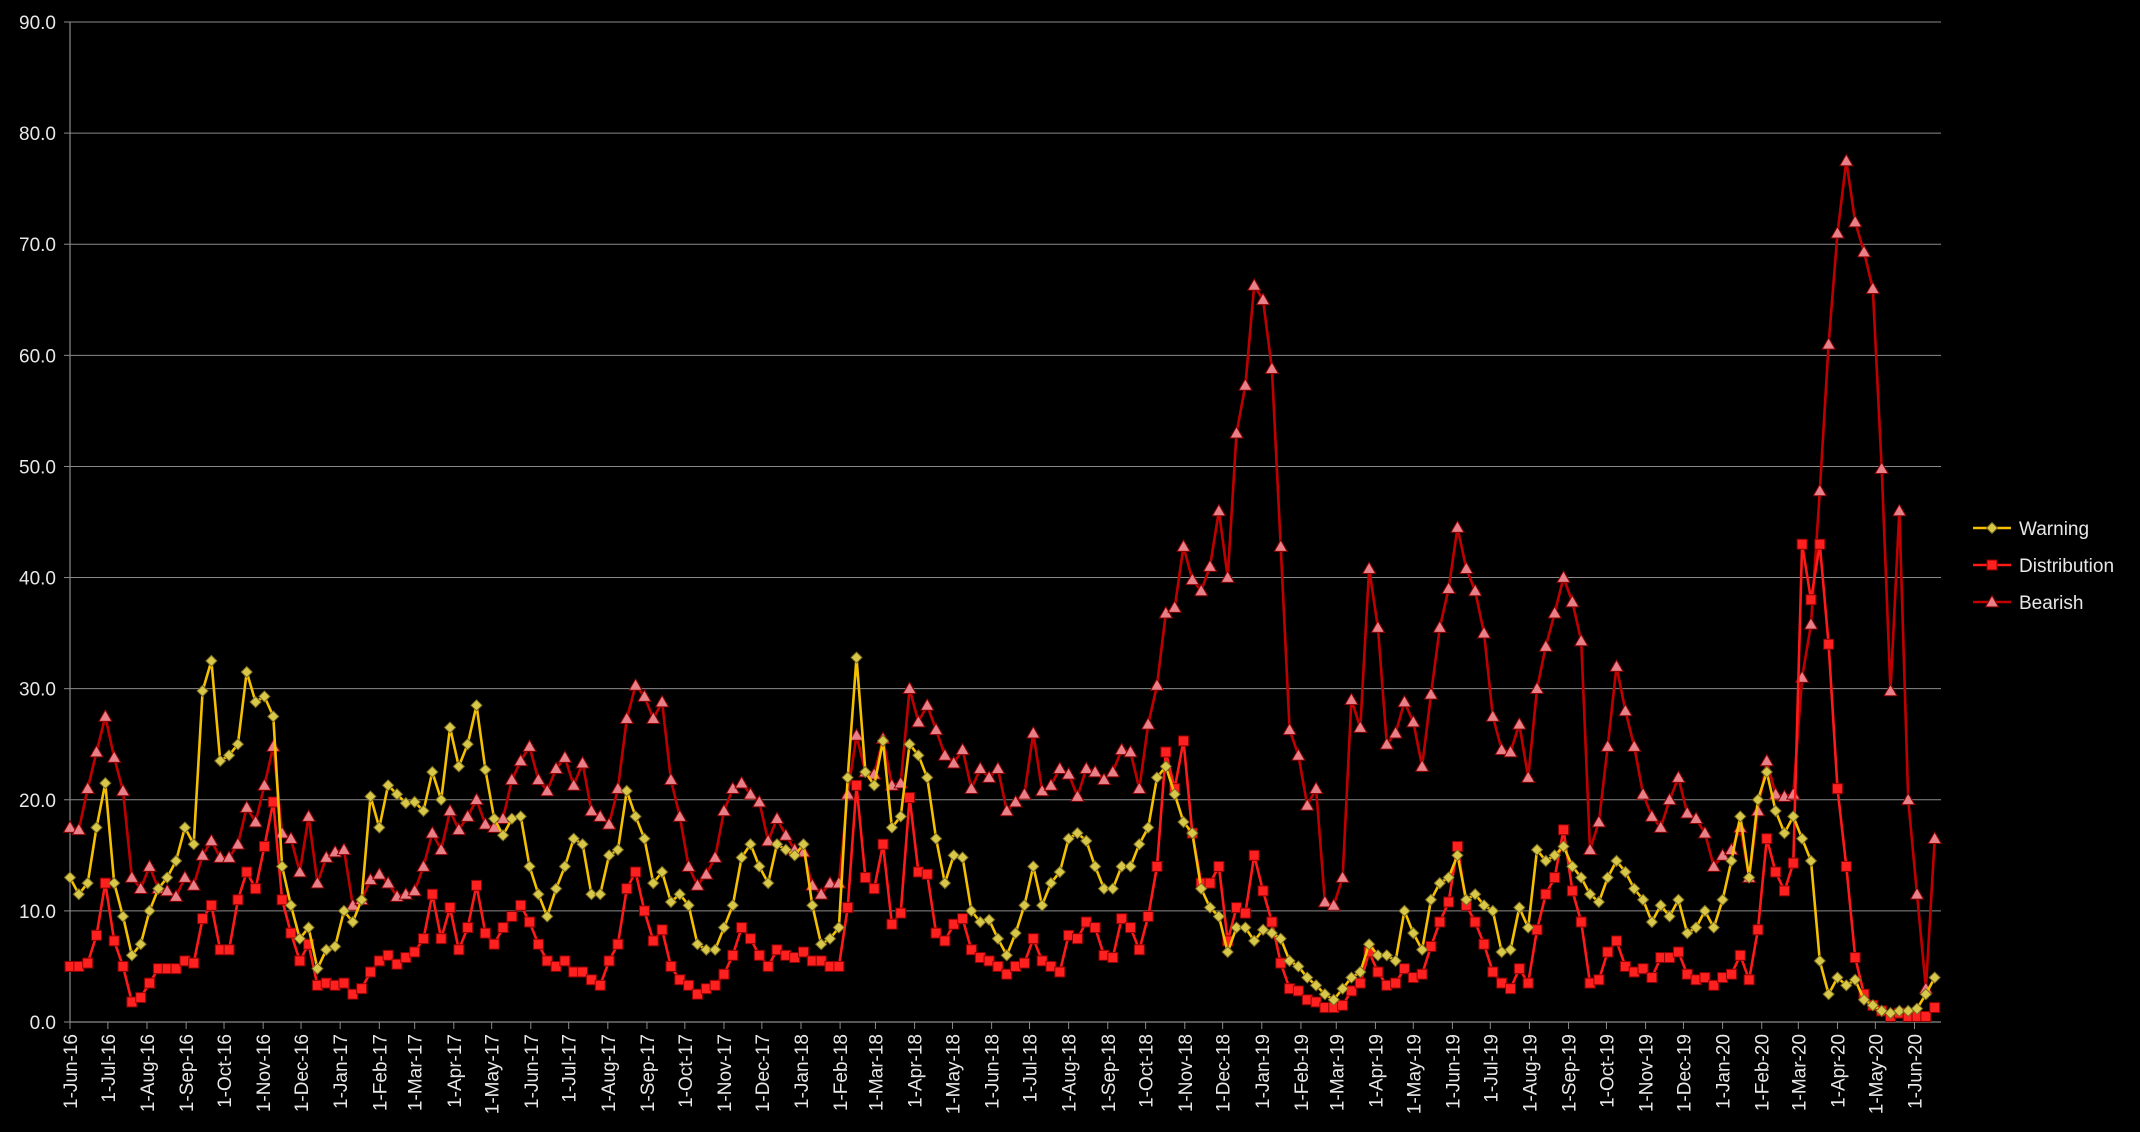 The height and width of the screenshot is (1132, 2140). I want to click on x-tick-label: 1-Jul-19, so click(1491, 1068).